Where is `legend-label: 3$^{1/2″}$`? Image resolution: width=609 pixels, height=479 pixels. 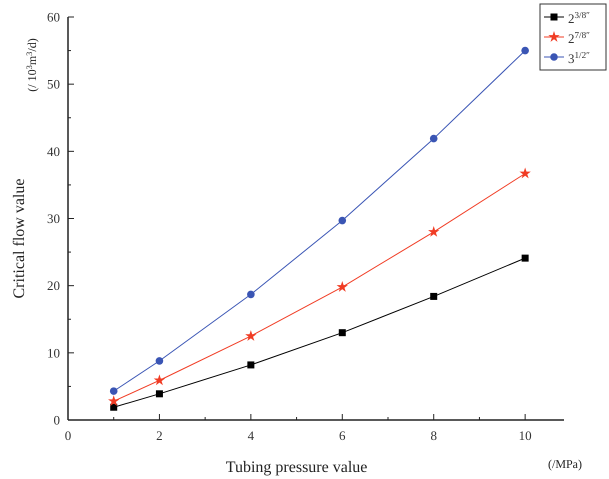
legend-label: 3$^{1/2″}$ is located at coordinates (579, 58).